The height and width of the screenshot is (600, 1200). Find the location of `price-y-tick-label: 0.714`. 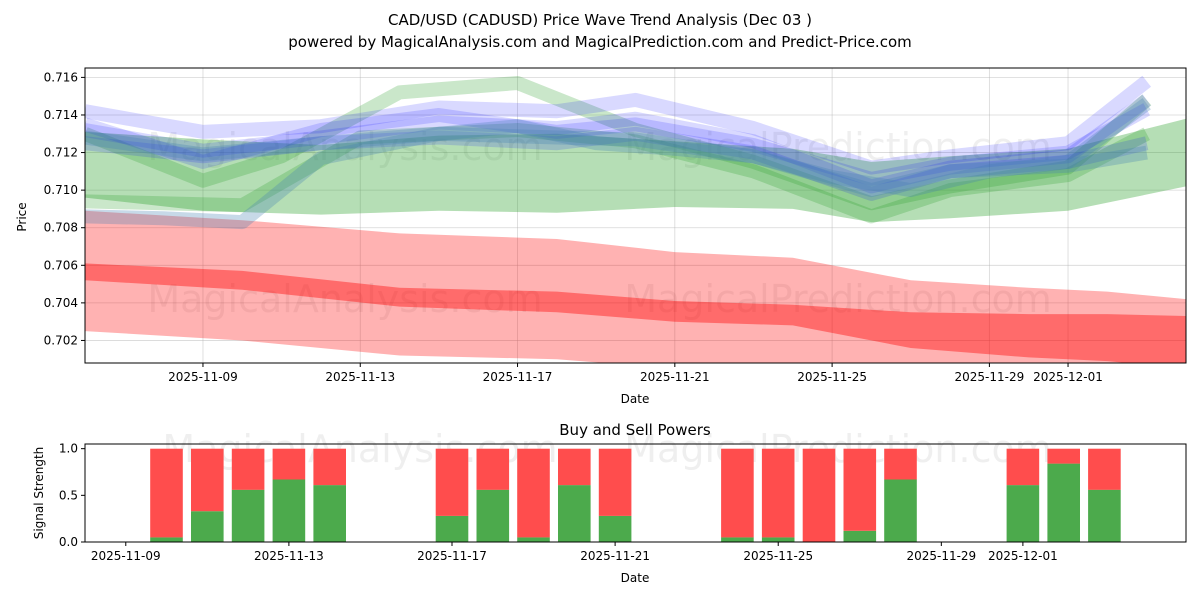

price-y-tick-label: 0.714 is located at coordinates (61, 115).